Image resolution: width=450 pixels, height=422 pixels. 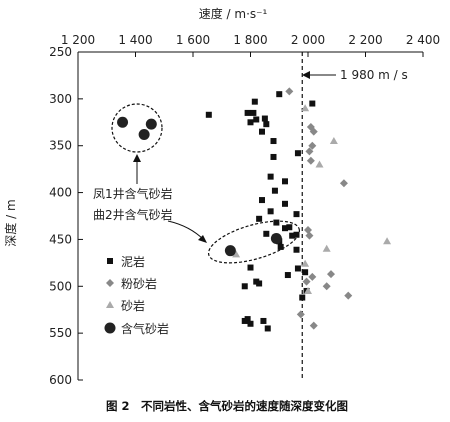 I want to click on annotation-feng1: 凤1井含气砂岩, so click(x=133, y=193).